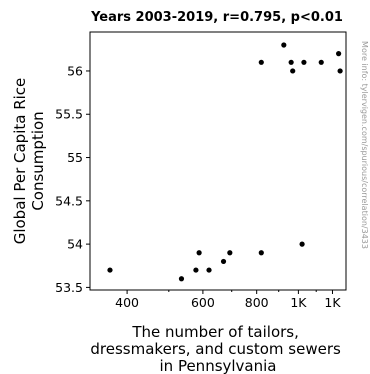 This screenshot has width=370, height=374. Describe the element at coordinates (75, 157) in the screenshot. I see `y-tick-label: 55` at that location.